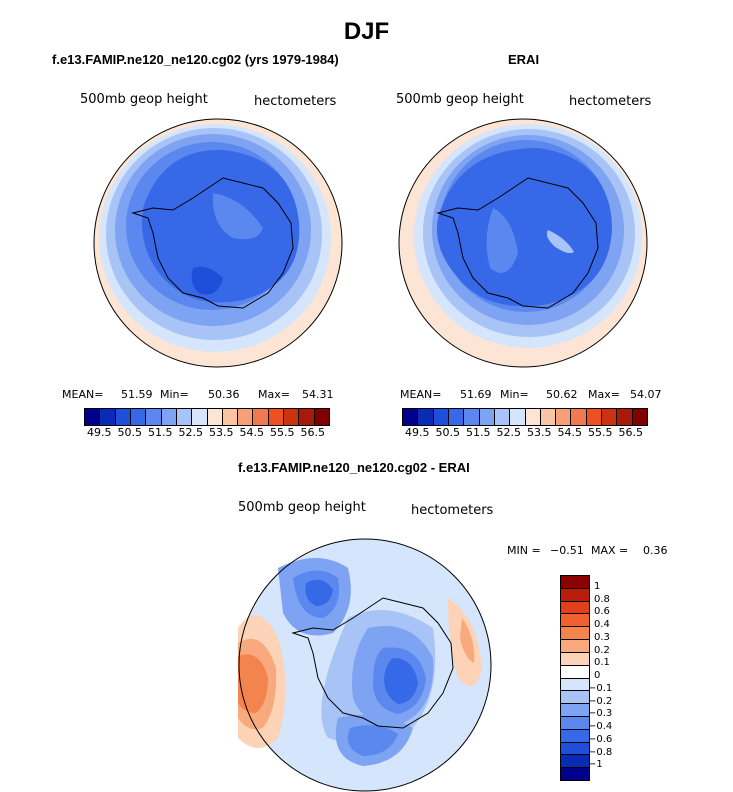 The height and width of the screenshot is (792, 733). What do you see at coordinates (218, 243) in the screenshot?
I see `panel-1-polar-map` at bounding box center [218, 243].